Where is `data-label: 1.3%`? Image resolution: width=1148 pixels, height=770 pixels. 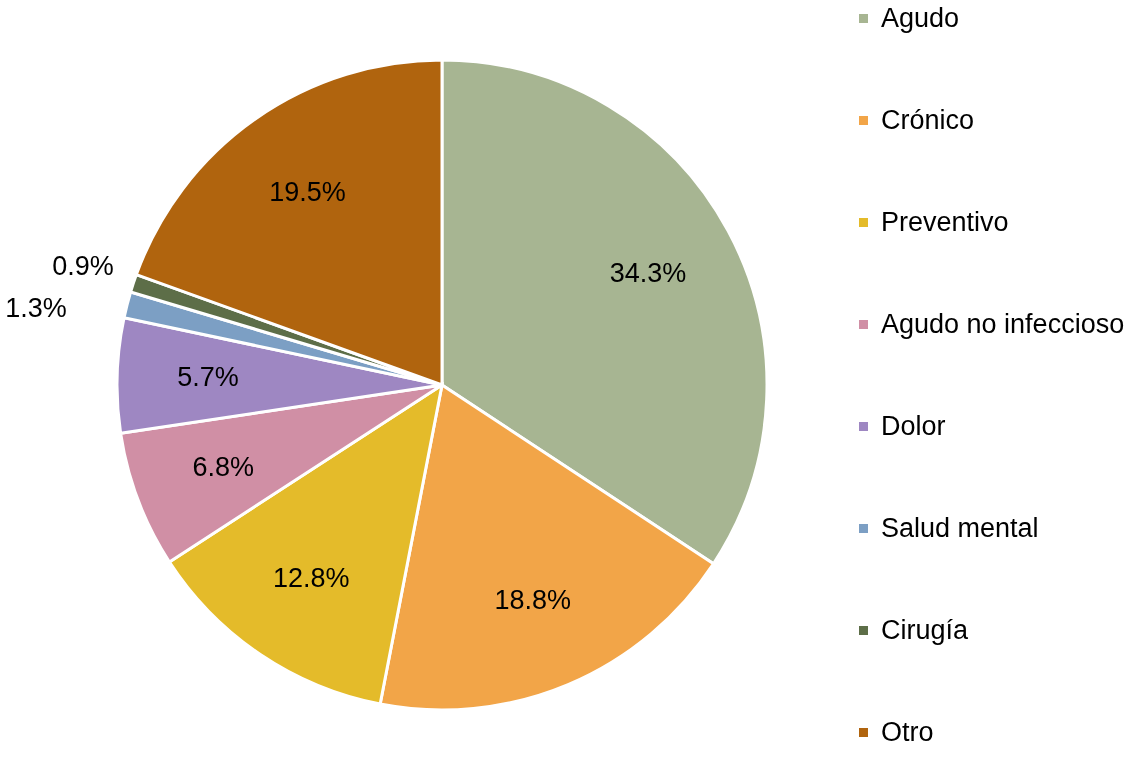
data-label: 1.3% is located at coordinates (36, 308).